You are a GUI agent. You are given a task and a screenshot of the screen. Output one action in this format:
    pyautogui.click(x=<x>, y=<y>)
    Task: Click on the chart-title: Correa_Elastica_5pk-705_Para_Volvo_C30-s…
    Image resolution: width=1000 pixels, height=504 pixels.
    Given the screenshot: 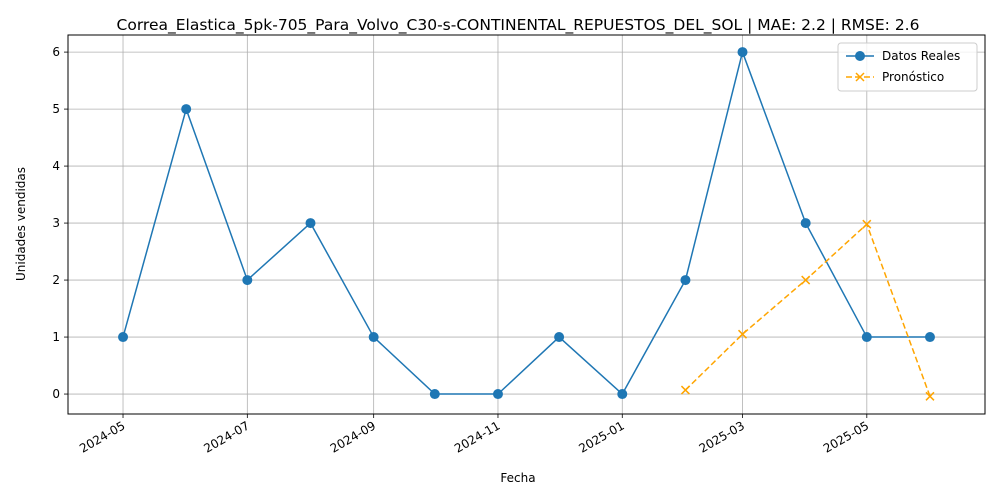 What is the action you would take?
    pyautogui.click(x=518, y=25)
    